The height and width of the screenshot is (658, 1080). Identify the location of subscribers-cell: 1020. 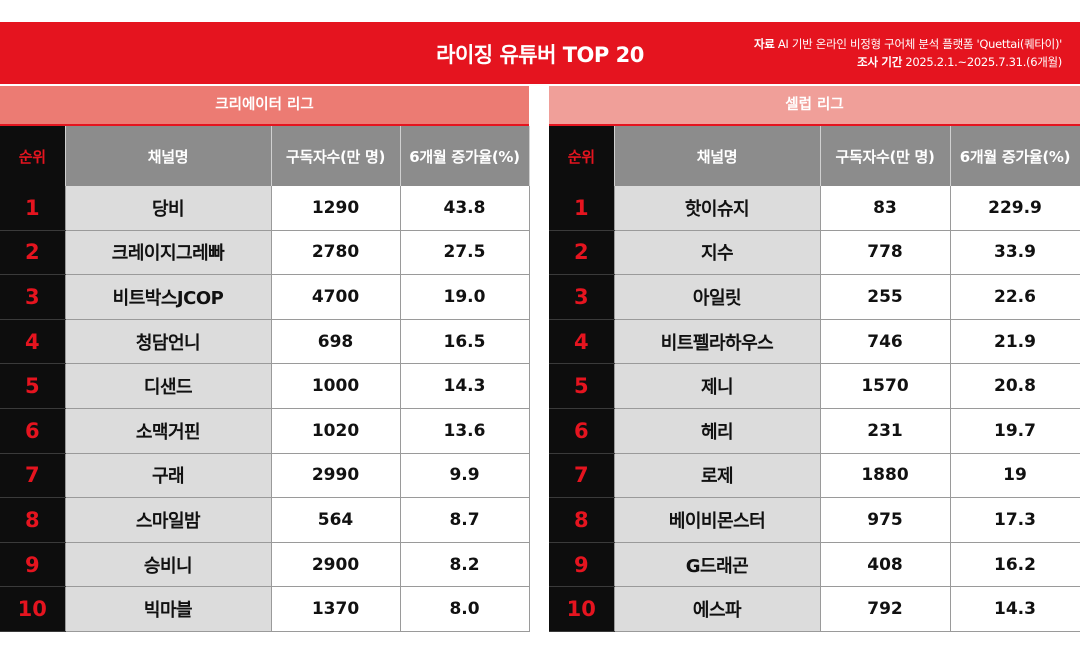
(336, 431).